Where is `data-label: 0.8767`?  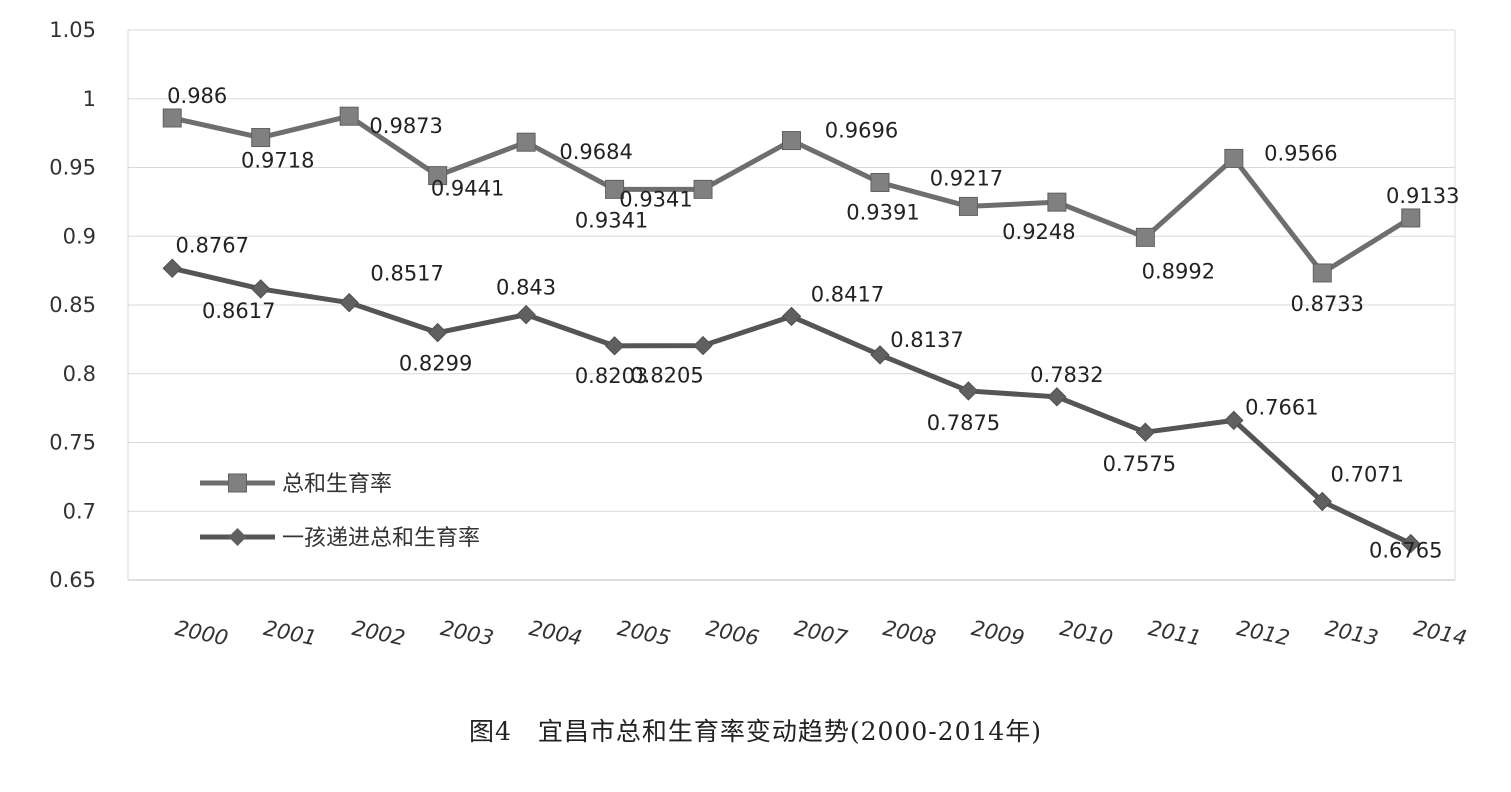 data-label: 0.8767 is located at coordinates (211, 245).